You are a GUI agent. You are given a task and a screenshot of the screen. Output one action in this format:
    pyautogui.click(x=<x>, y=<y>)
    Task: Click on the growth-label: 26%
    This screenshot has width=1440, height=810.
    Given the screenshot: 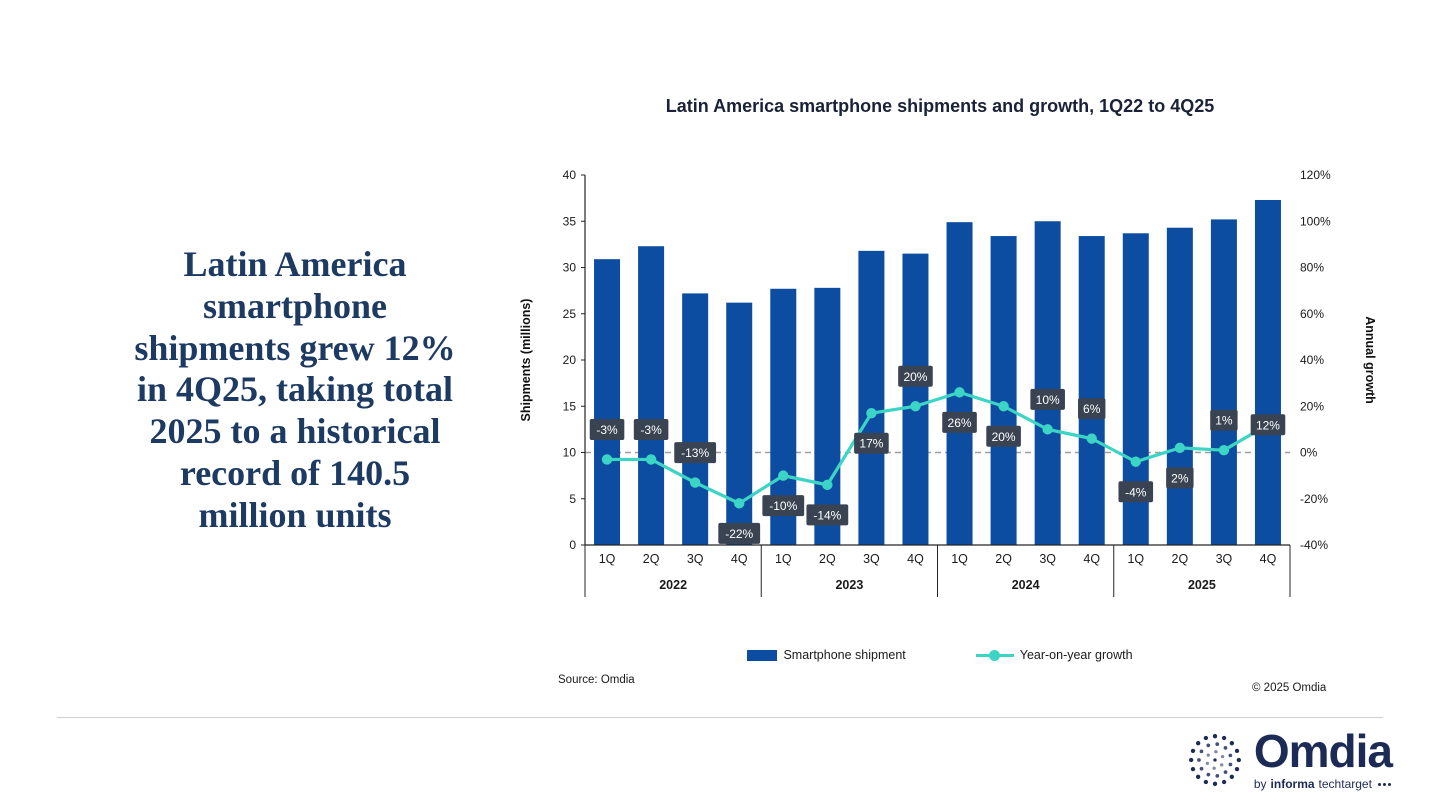 What is the action you would take?
    pyautogui.click(x=960, y=423)
    